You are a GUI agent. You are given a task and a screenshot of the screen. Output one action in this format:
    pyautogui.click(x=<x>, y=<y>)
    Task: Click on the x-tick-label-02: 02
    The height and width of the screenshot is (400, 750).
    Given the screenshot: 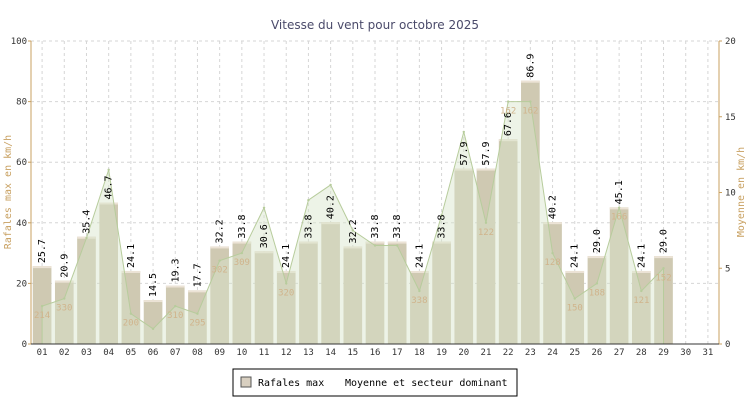 What is the action you would take?
    pyautogui.click(x=64, y=353)
    